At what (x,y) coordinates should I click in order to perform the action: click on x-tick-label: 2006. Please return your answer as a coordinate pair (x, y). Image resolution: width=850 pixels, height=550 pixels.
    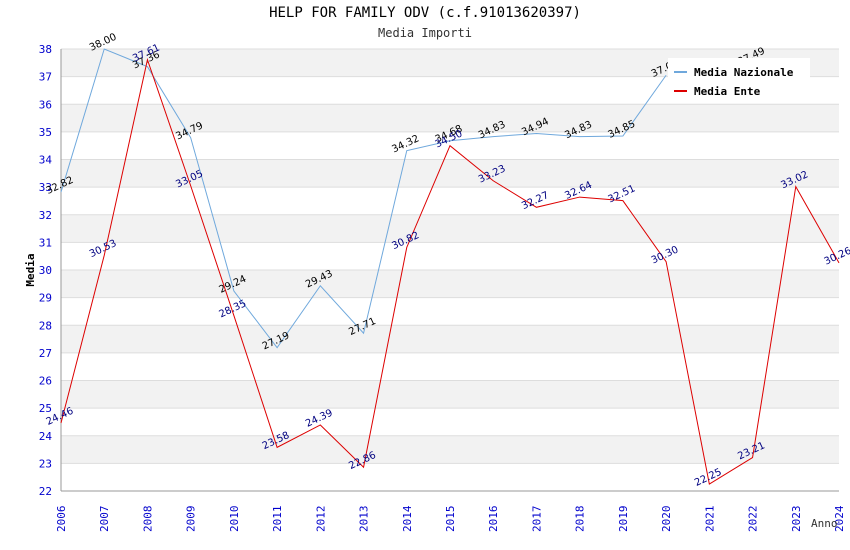
    Looking at the image, I should click on (61, 519).